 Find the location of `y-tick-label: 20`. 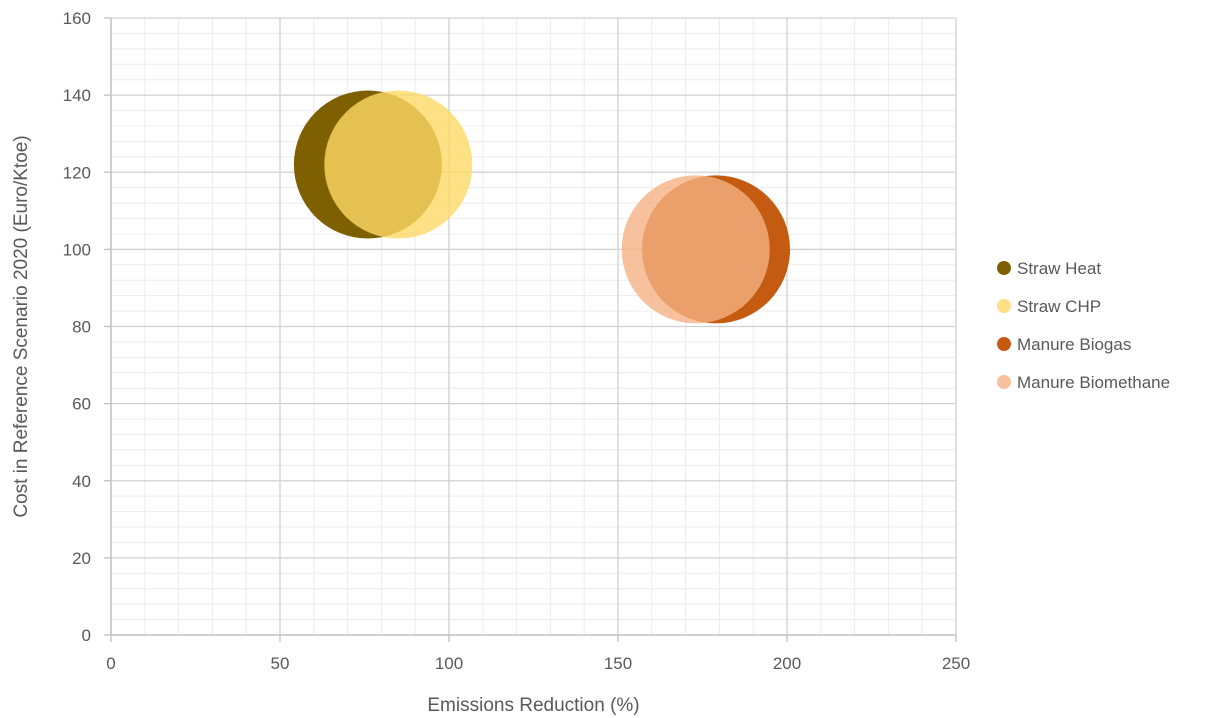

y-tick-label: 20 is located at coordinates (81, 558).